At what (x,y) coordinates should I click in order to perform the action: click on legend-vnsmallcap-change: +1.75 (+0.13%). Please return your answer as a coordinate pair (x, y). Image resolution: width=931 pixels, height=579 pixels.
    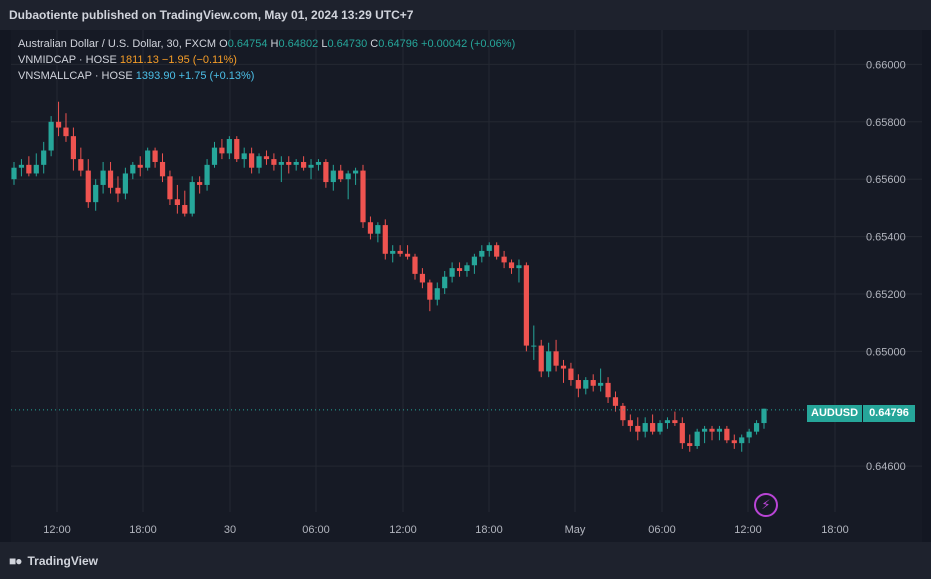
    Looking at the image, I should click on (216, 76).